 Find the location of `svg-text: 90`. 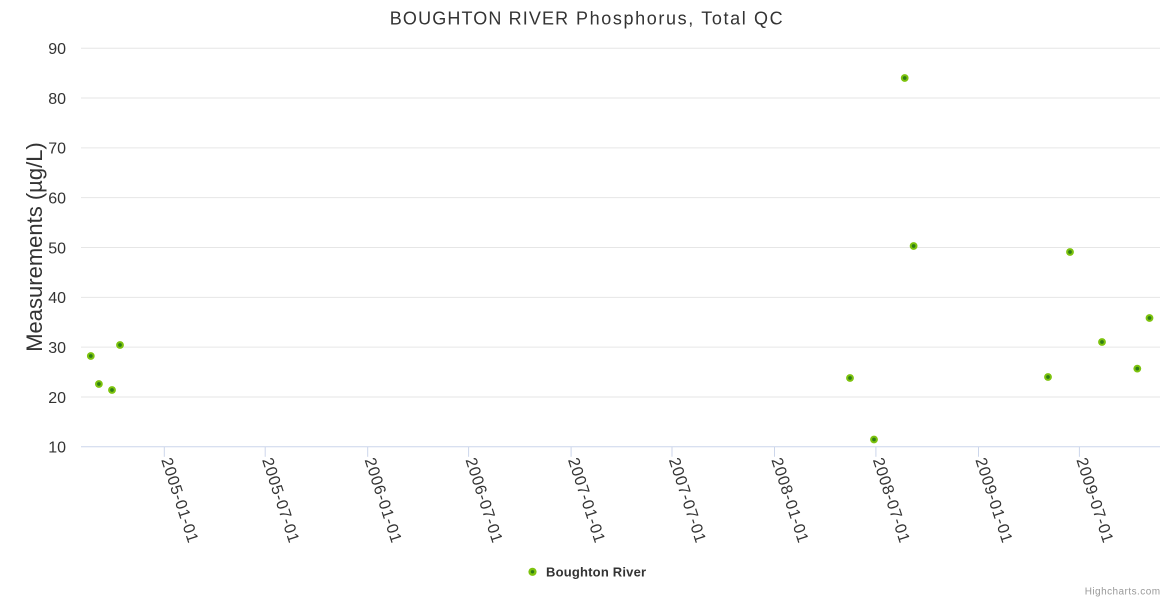

svg-text: 90 is located at coordinates (57, 49).